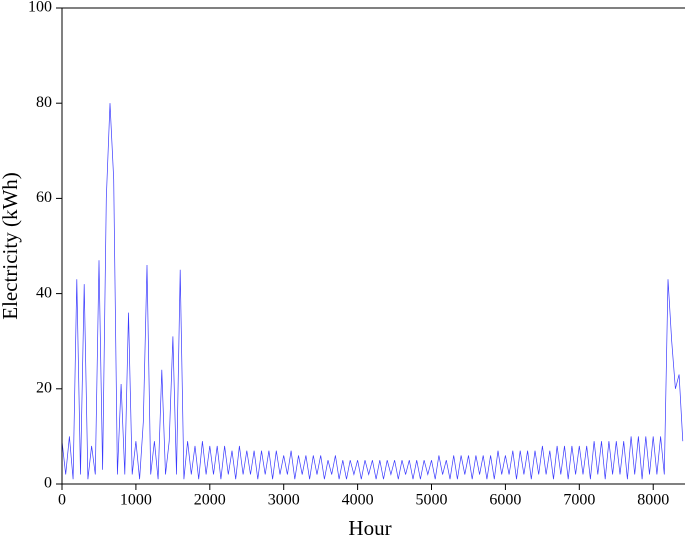  Describe the element at coordinates (44, 292) in the screenshot. I see `y-tick-label: 40` at that location.